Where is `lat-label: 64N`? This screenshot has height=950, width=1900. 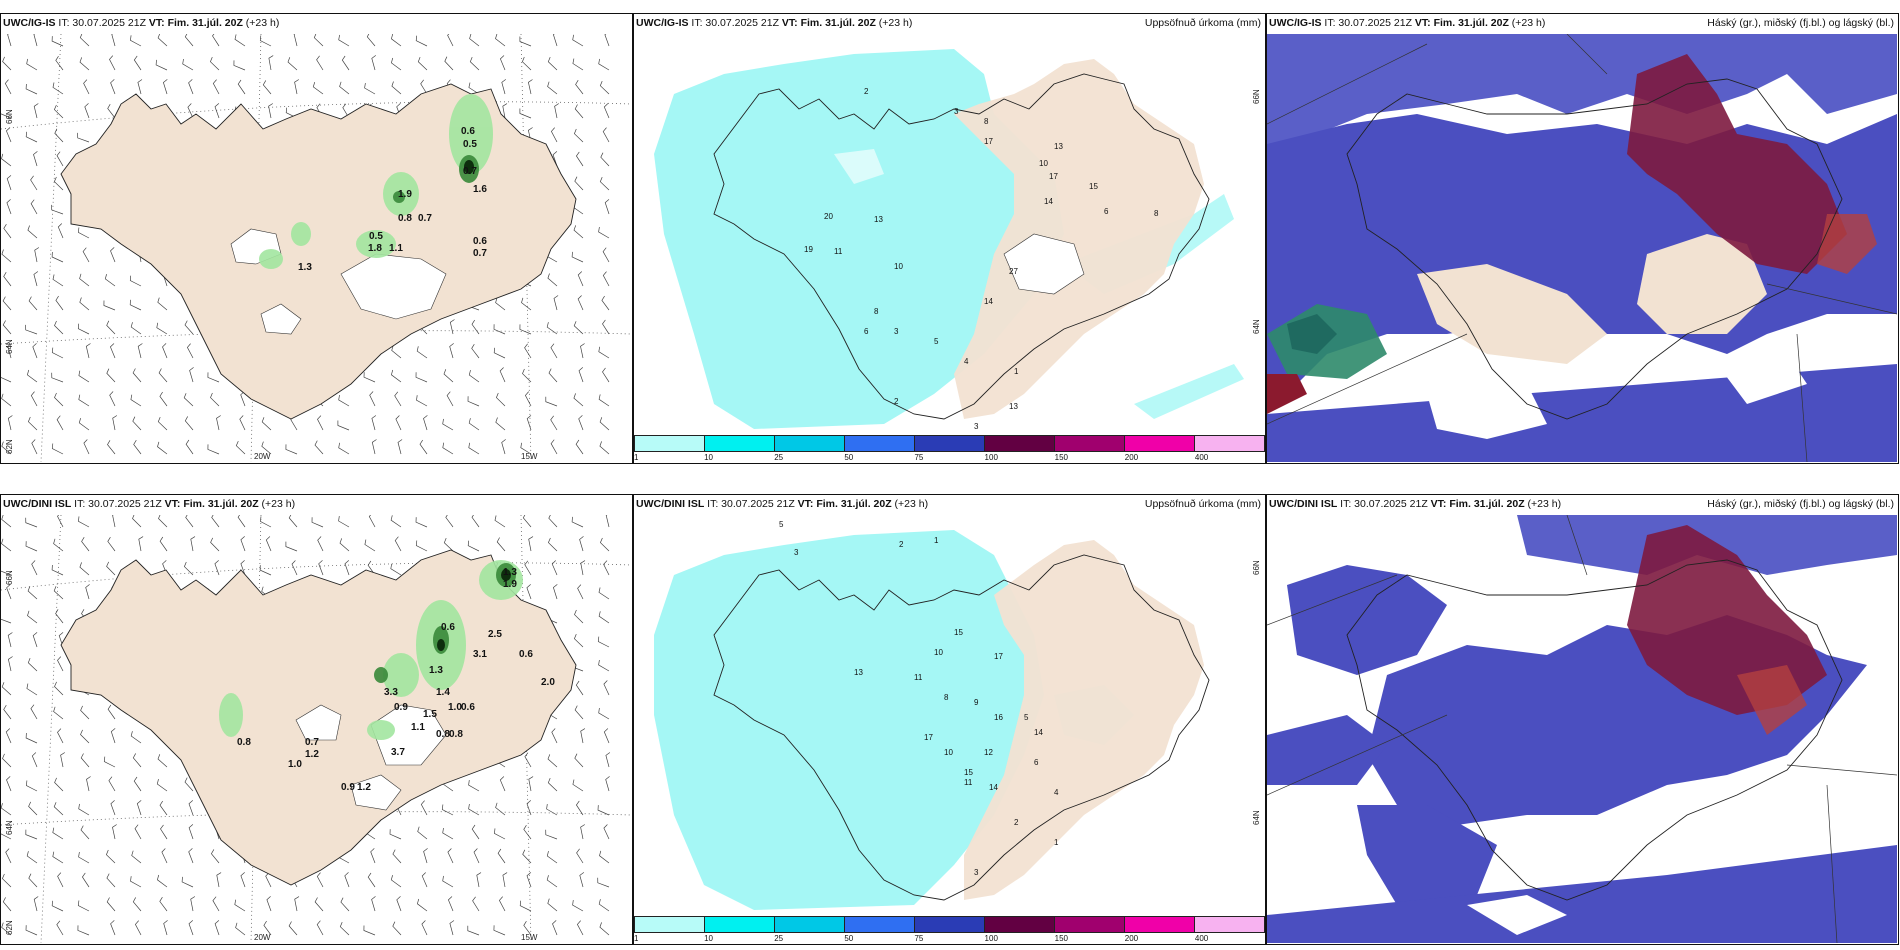 lat-label: 64N is located at coordinates (1256, 817).